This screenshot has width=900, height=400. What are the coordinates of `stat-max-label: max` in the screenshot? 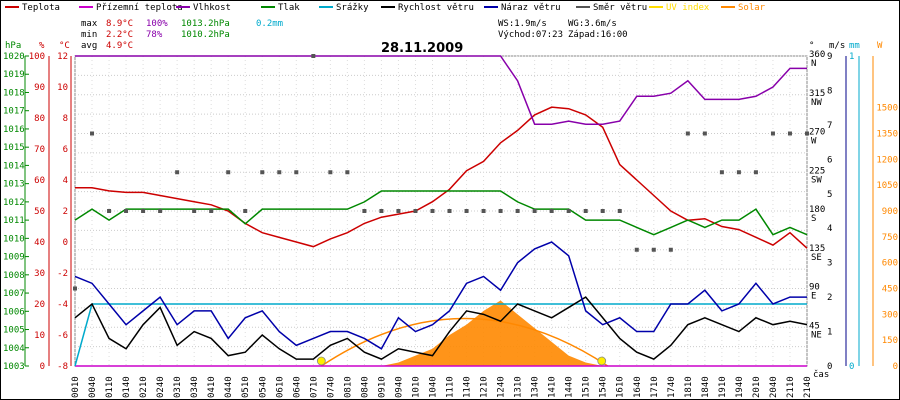 It's located at (89, 24).